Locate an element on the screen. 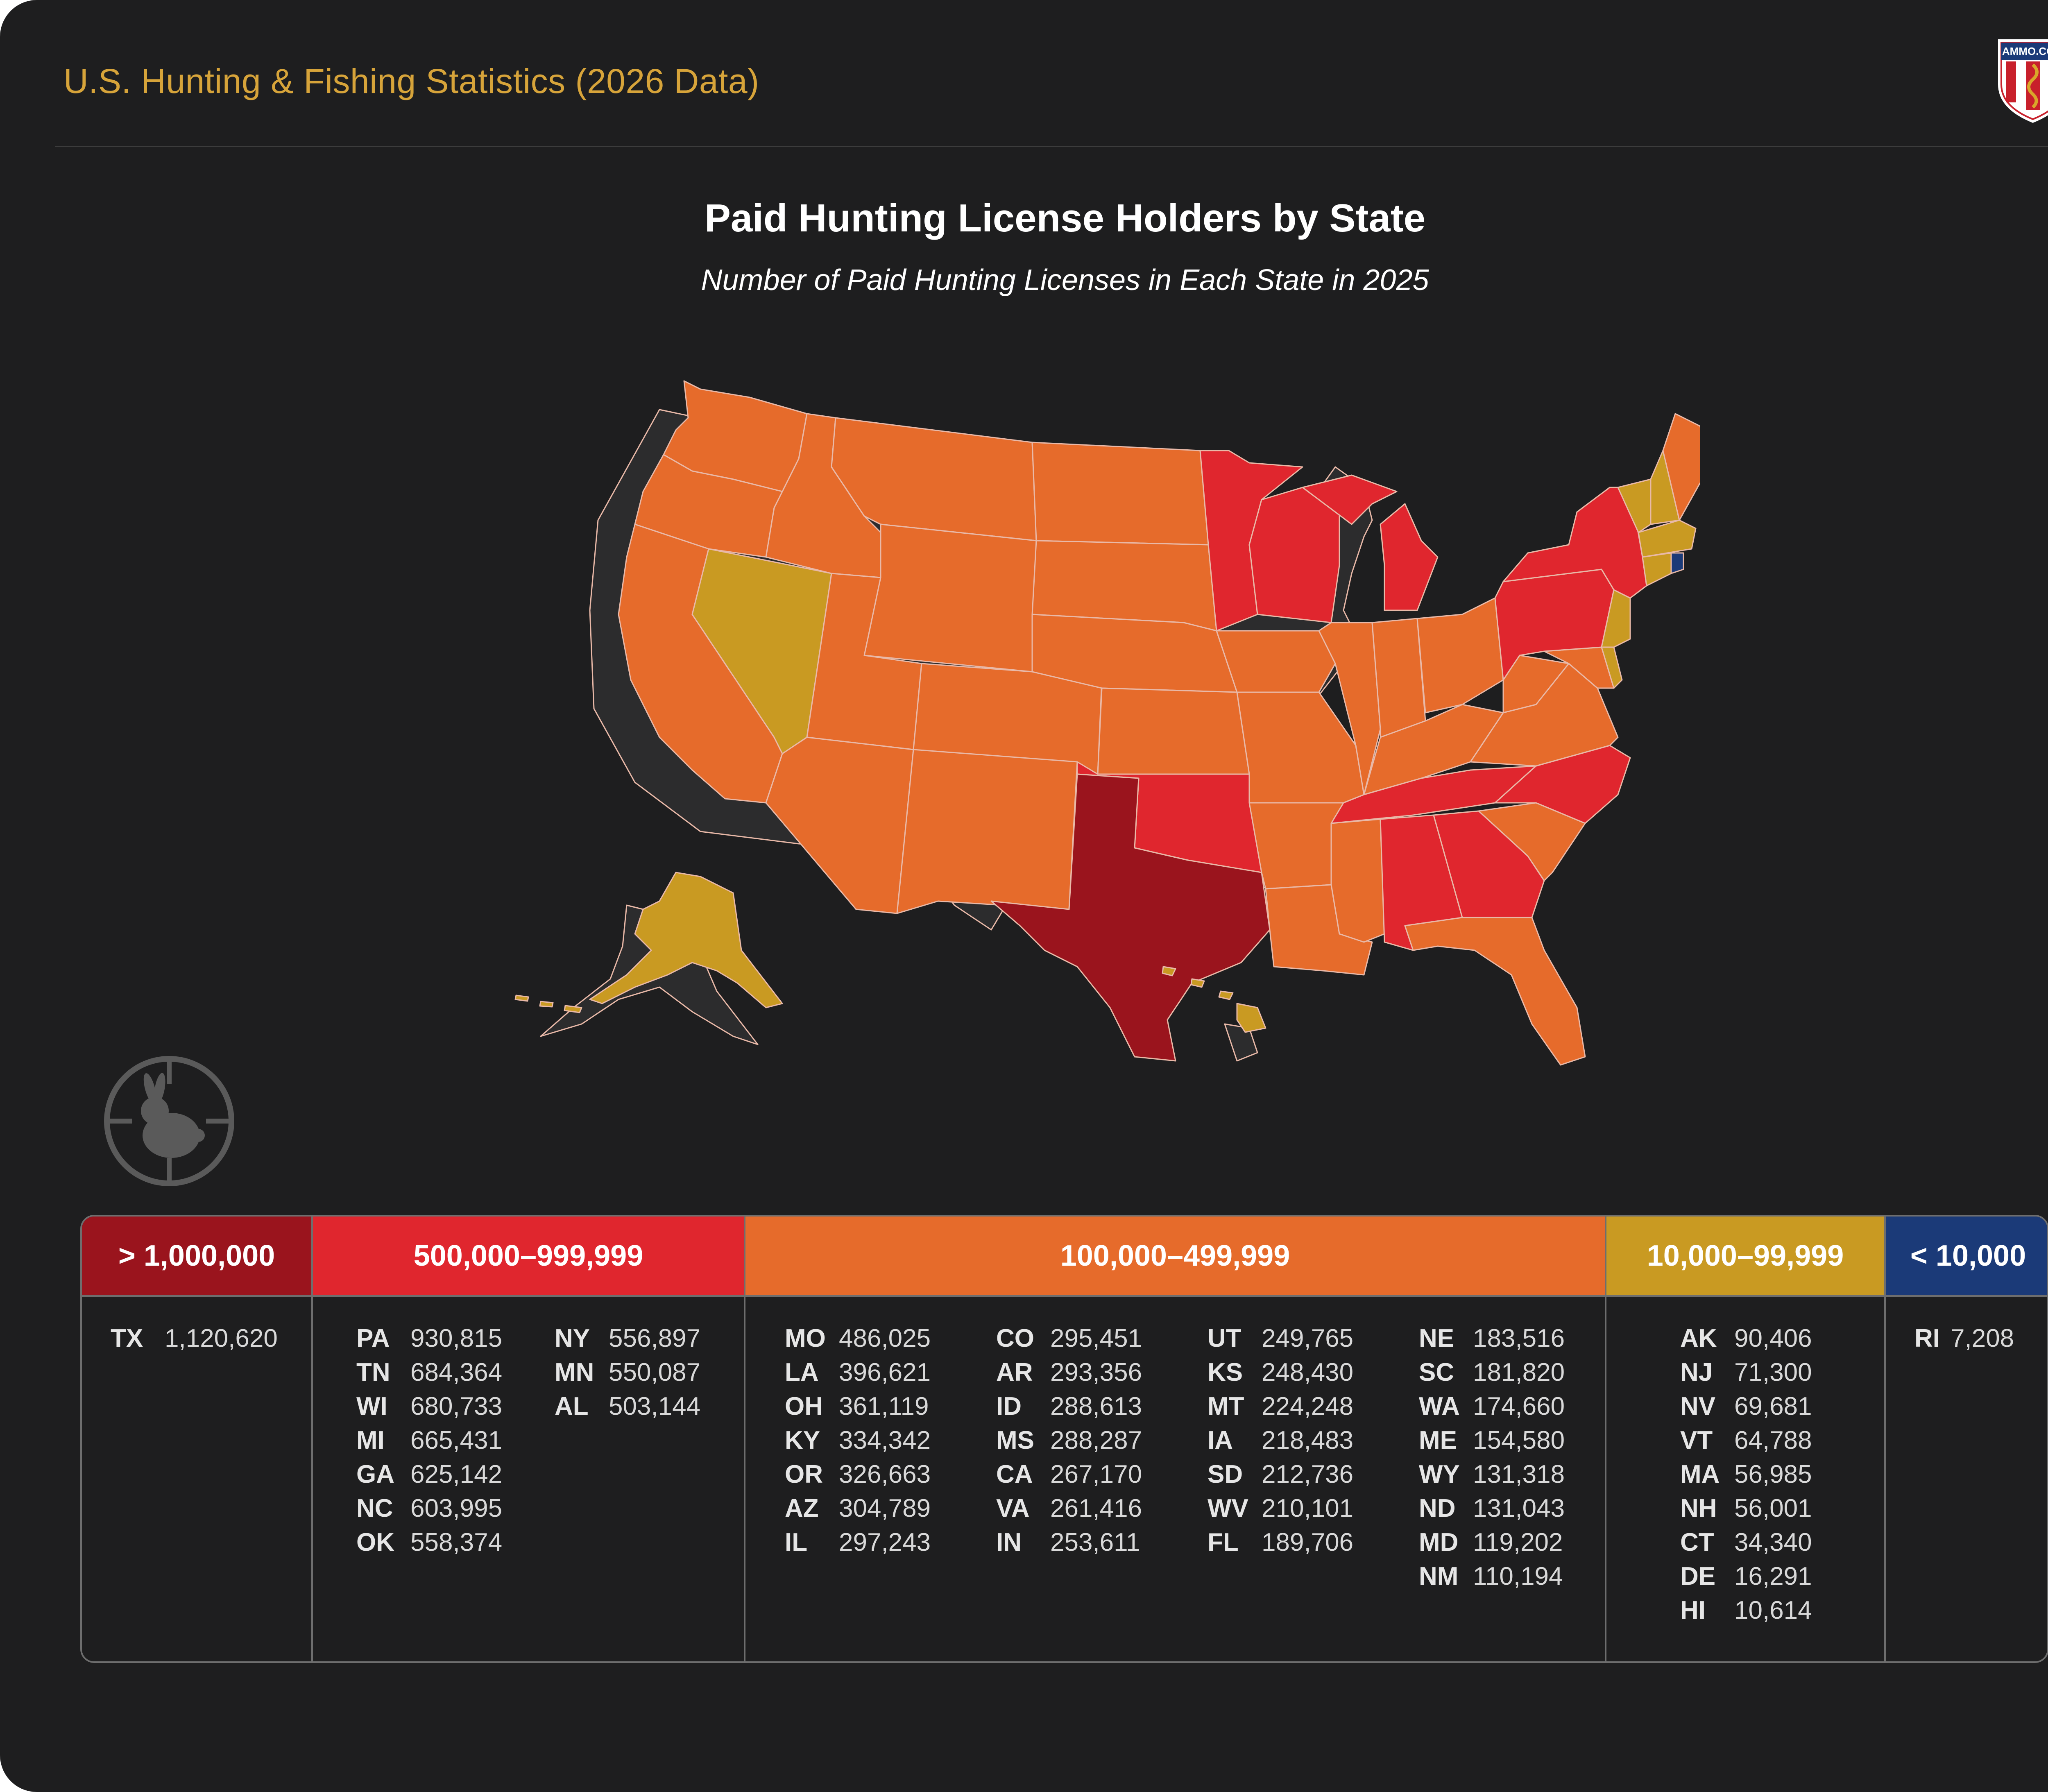 The image size is (2048, 1792). list-item: VT 64,788 is located at coordinates (1746, 1440).